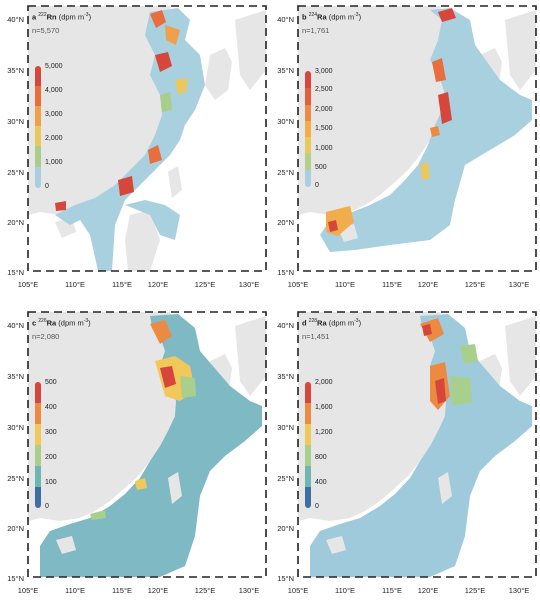 Image resolution: width=540 pixels, height=612 pixels. What do you see at coordinates (54, 90) in the screenshot?
I see `colorbar-tick: 4,000` at bounding box center [54, 90].